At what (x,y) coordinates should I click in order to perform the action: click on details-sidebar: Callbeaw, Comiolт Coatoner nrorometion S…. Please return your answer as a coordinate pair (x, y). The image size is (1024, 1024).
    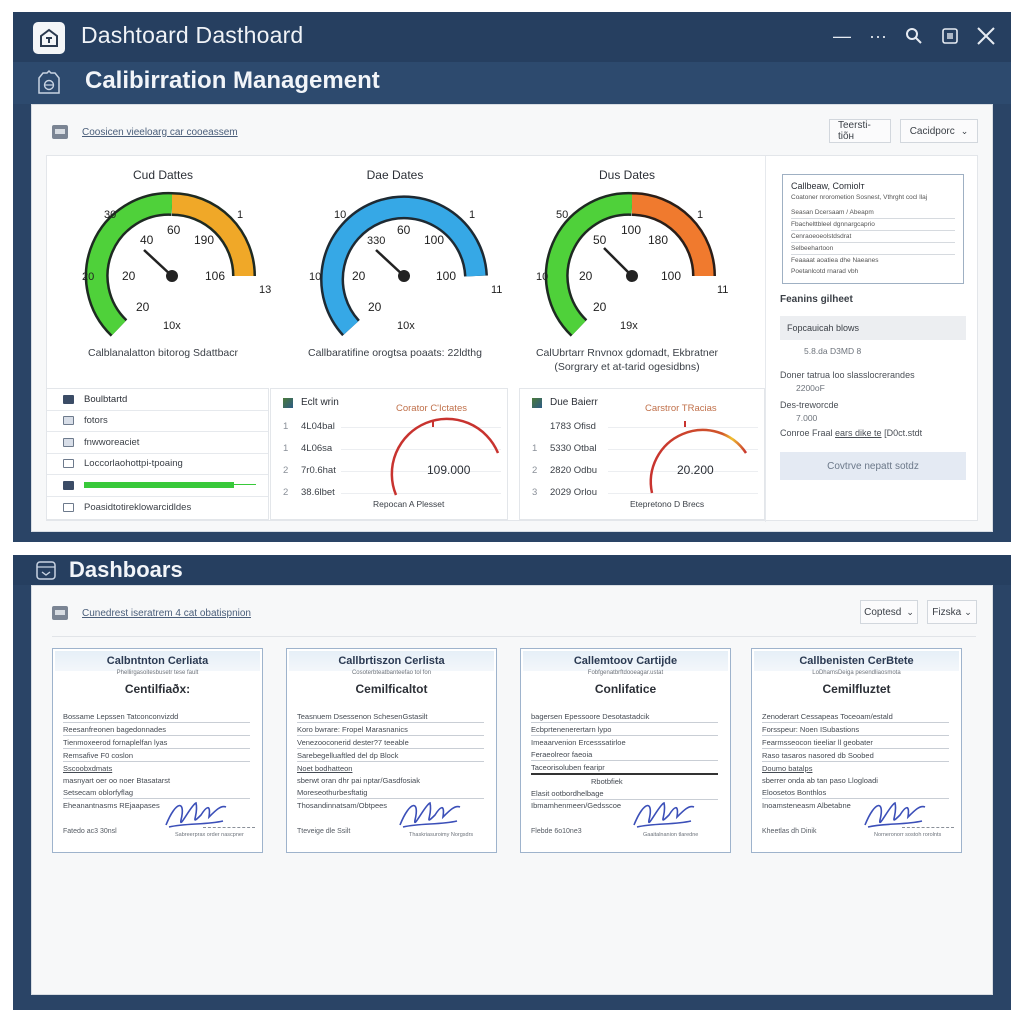
    Looking at the image, I should click on (872, 339).